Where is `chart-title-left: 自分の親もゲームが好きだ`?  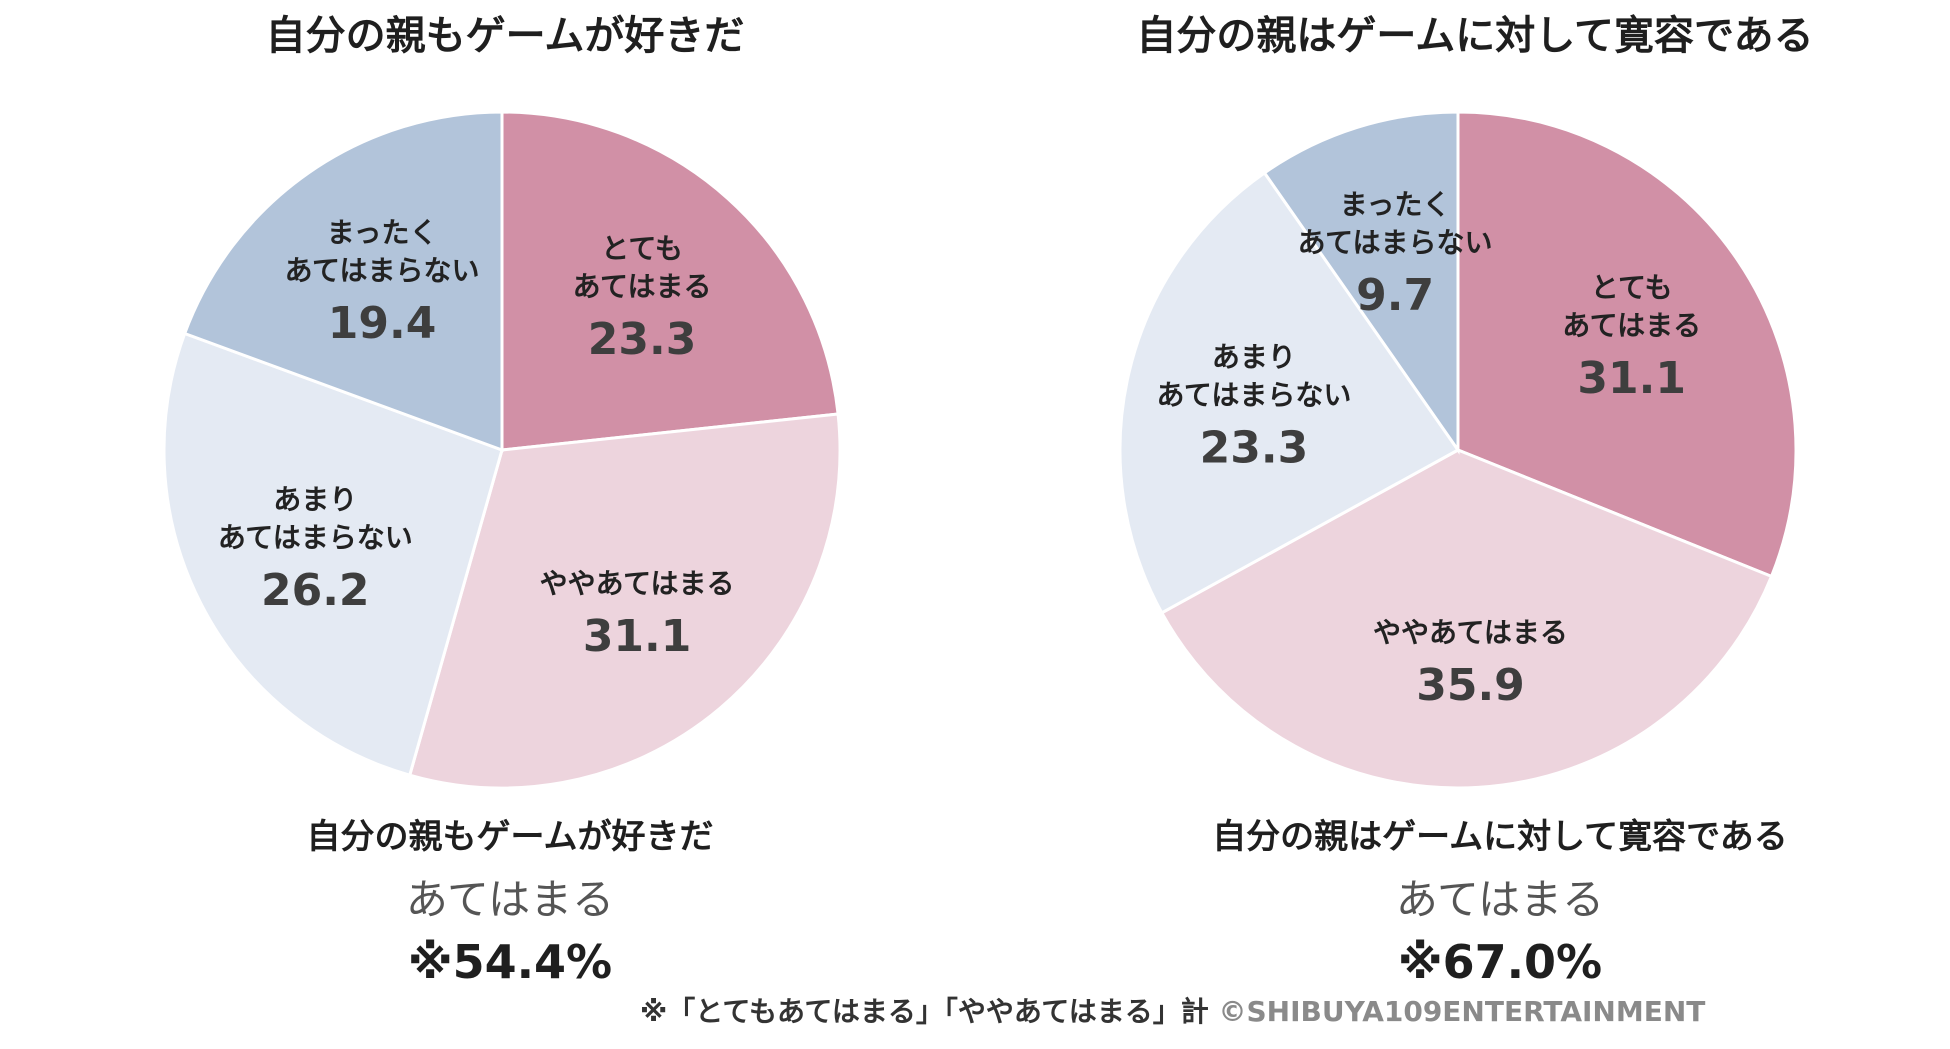 chart-title-left: 自分の親もゲームが好きだ is located at coordinates (505, 36).